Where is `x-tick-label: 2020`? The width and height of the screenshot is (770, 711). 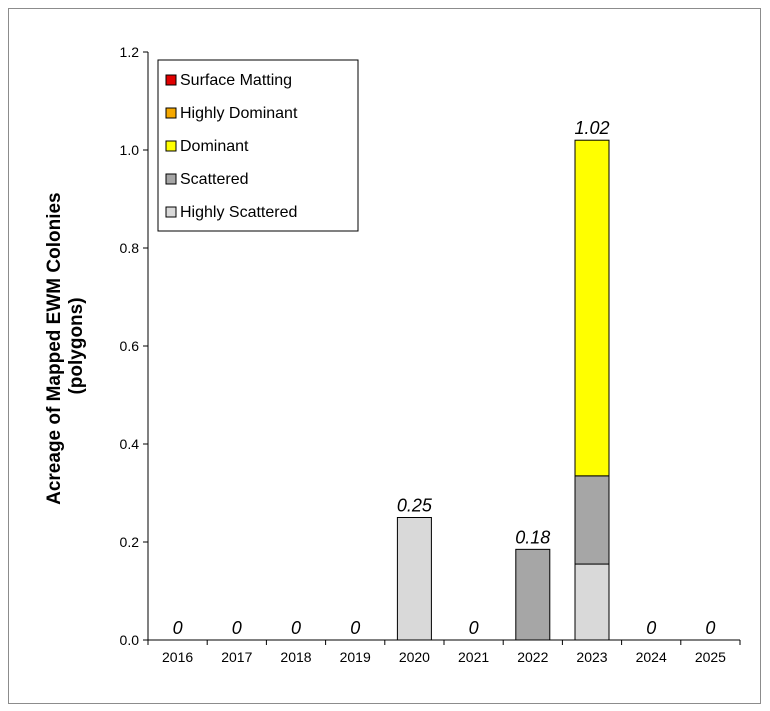 x-tick-label: 2020 is located at coordinates (414, 657).